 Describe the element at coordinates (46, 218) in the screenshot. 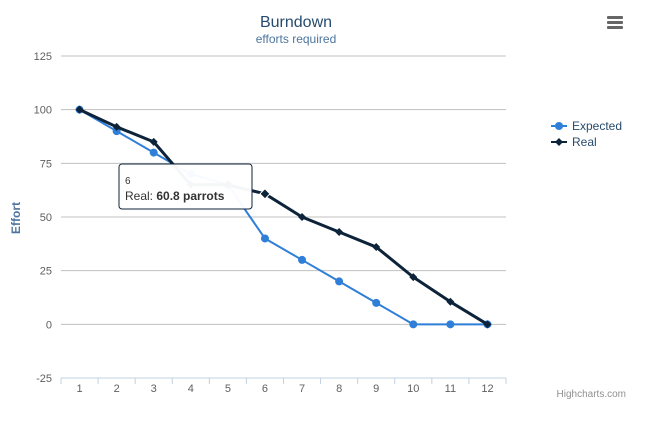

I see `y-tick-label: 50` at that location.